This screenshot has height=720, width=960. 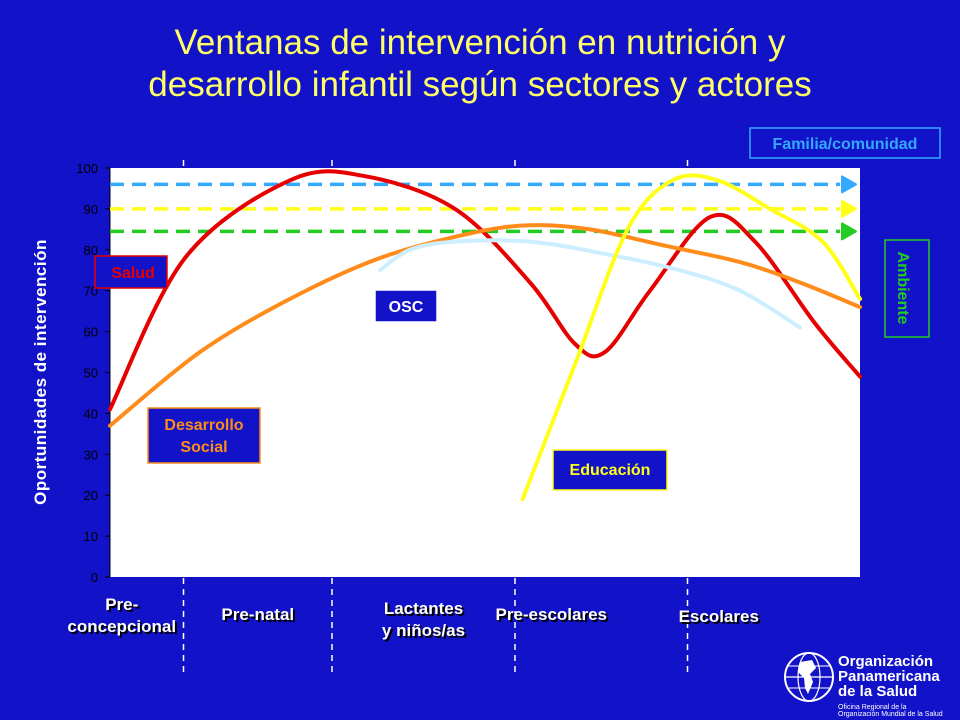 I want to click on educacion-label-text: Educación, so click(x=610, y=470).